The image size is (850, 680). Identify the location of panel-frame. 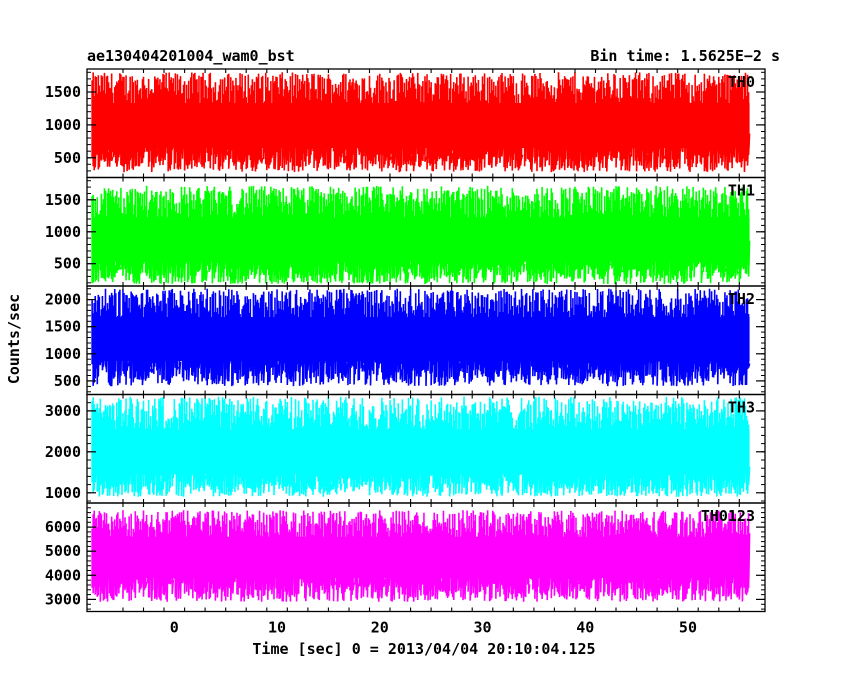
(426, 557).